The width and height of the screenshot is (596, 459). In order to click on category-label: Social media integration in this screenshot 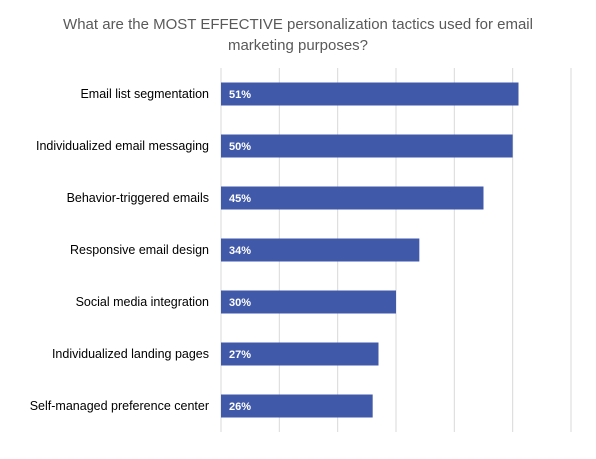, I will do `click(142, 302)`.